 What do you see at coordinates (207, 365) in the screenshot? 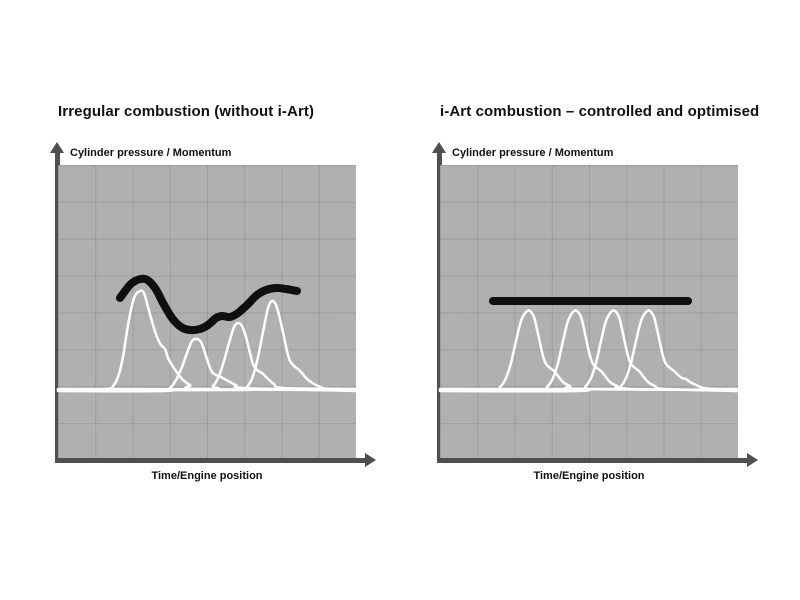
I see `pressure-curve-cylinder-2-small` at bounding box center [207, 365].